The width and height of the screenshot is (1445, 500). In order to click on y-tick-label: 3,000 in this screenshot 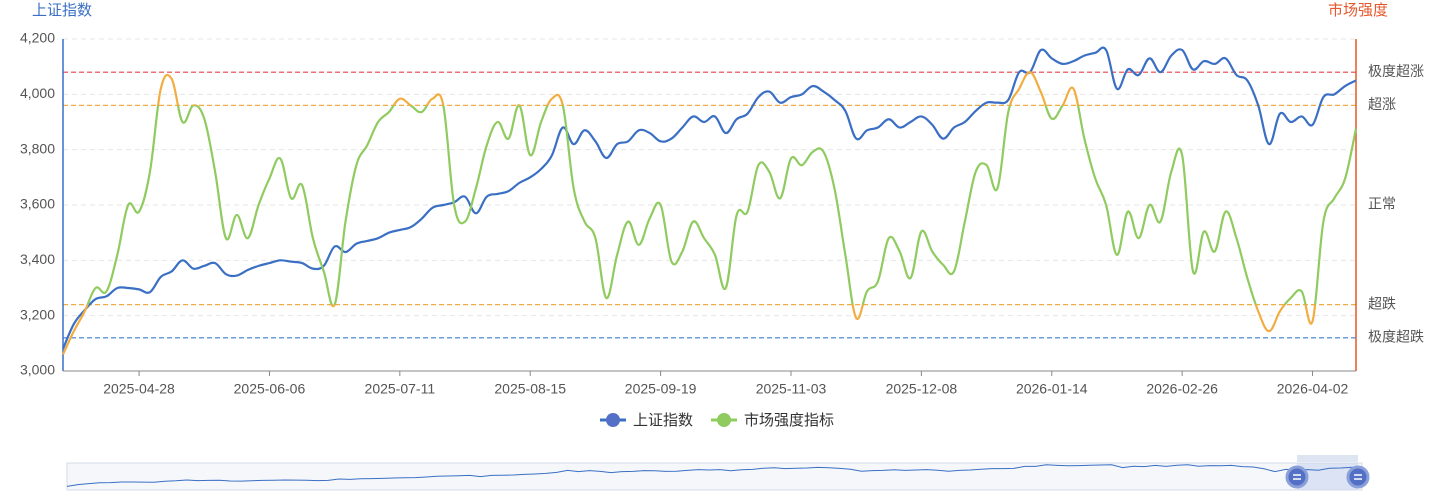, I will do `click(37, 370)`.